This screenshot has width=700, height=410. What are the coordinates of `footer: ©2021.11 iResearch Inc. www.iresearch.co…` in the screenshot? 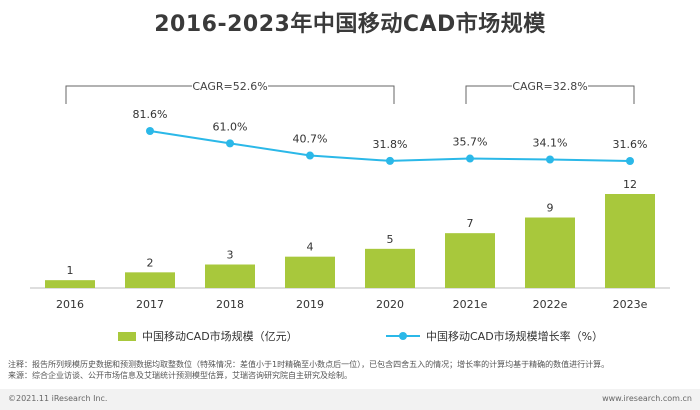 It's located at (350, 399).